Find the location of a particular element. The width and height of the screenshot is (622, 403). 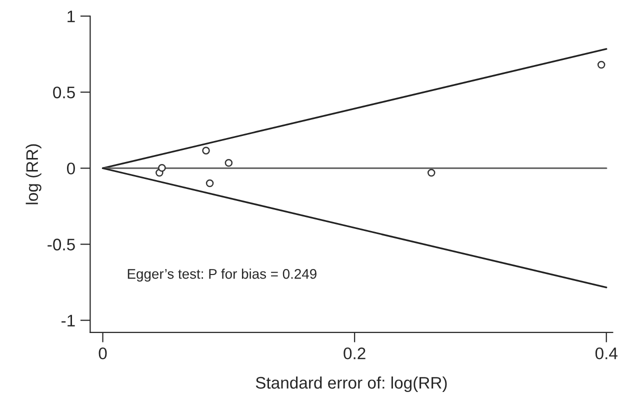

annotation: Egger’s test: P for bias = 0.249 is located at coordinates (222, 275).